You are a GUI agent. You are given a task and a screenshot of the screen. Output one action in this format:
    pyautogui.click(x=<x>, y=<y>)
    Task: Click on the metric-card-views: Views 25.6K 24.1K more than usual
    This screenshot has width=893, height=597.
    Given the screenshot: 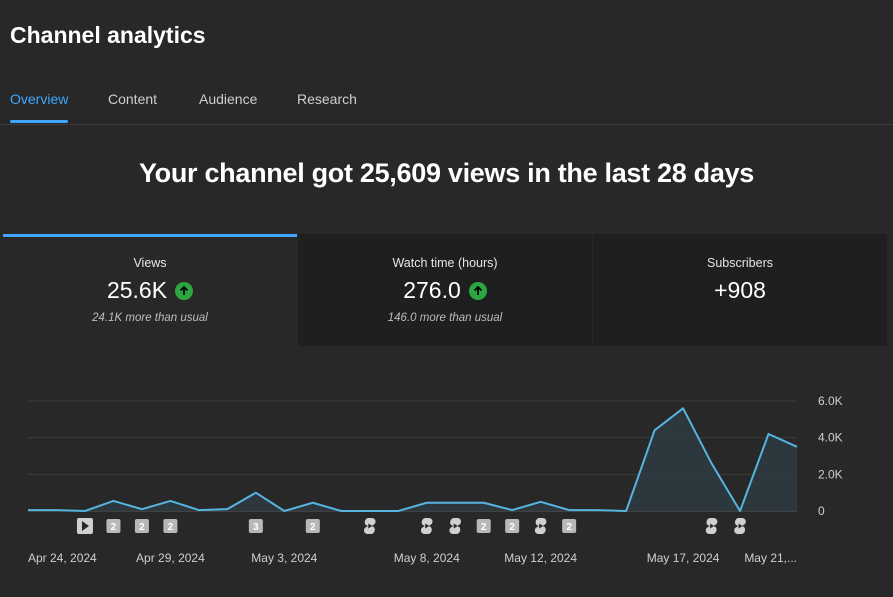 What is the action you would take?
    pyautogui.click(x=150, y=290)
    